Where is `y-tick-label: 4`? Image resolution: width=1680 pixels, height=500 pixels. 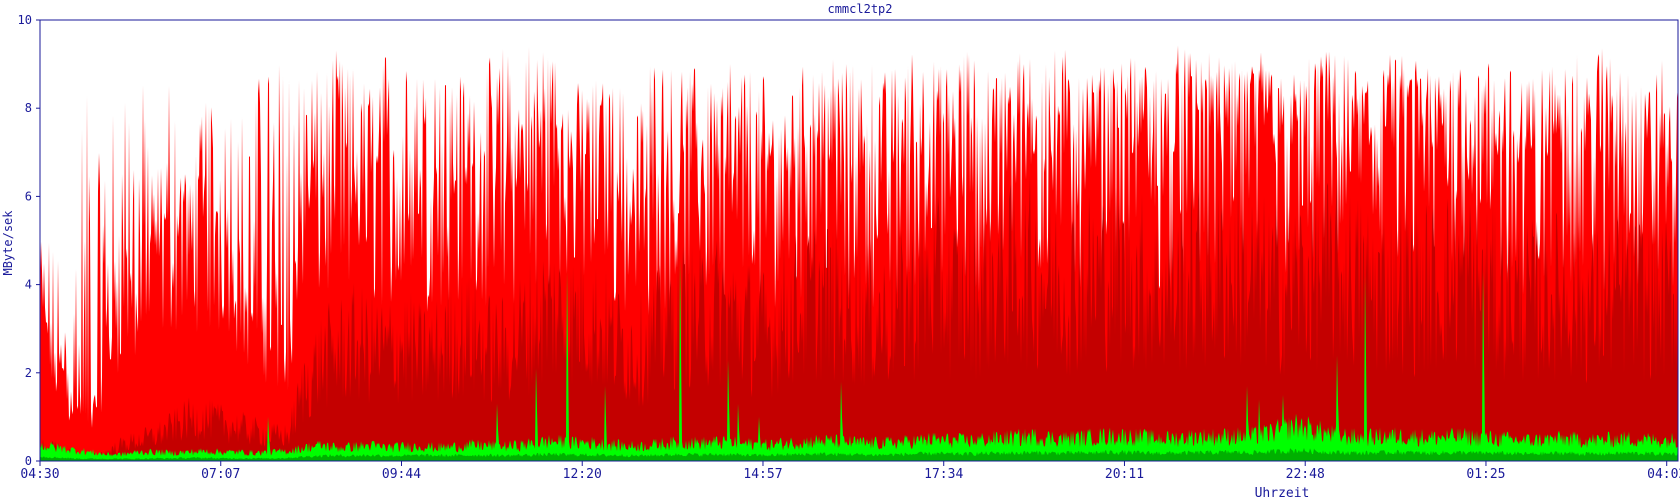 y-tick-label: 4 is located at coordinates (28, 285).